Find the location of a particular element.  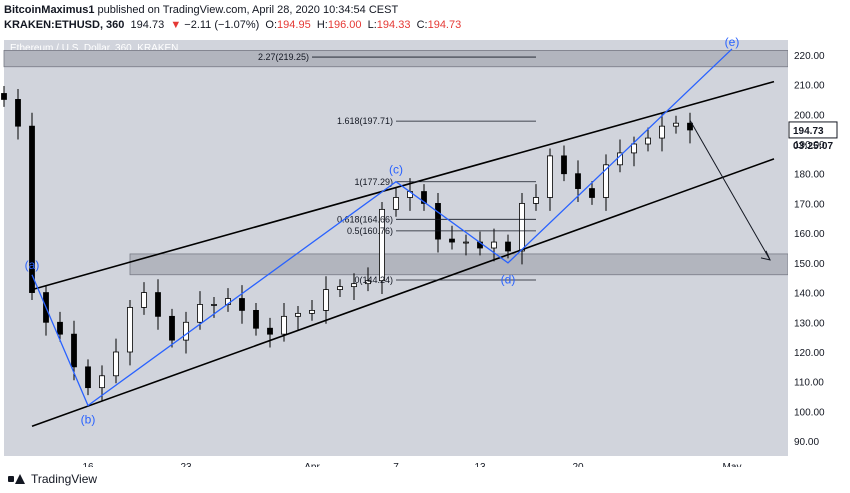

tradingview-logo-icon is located at coordinates (17, 479).